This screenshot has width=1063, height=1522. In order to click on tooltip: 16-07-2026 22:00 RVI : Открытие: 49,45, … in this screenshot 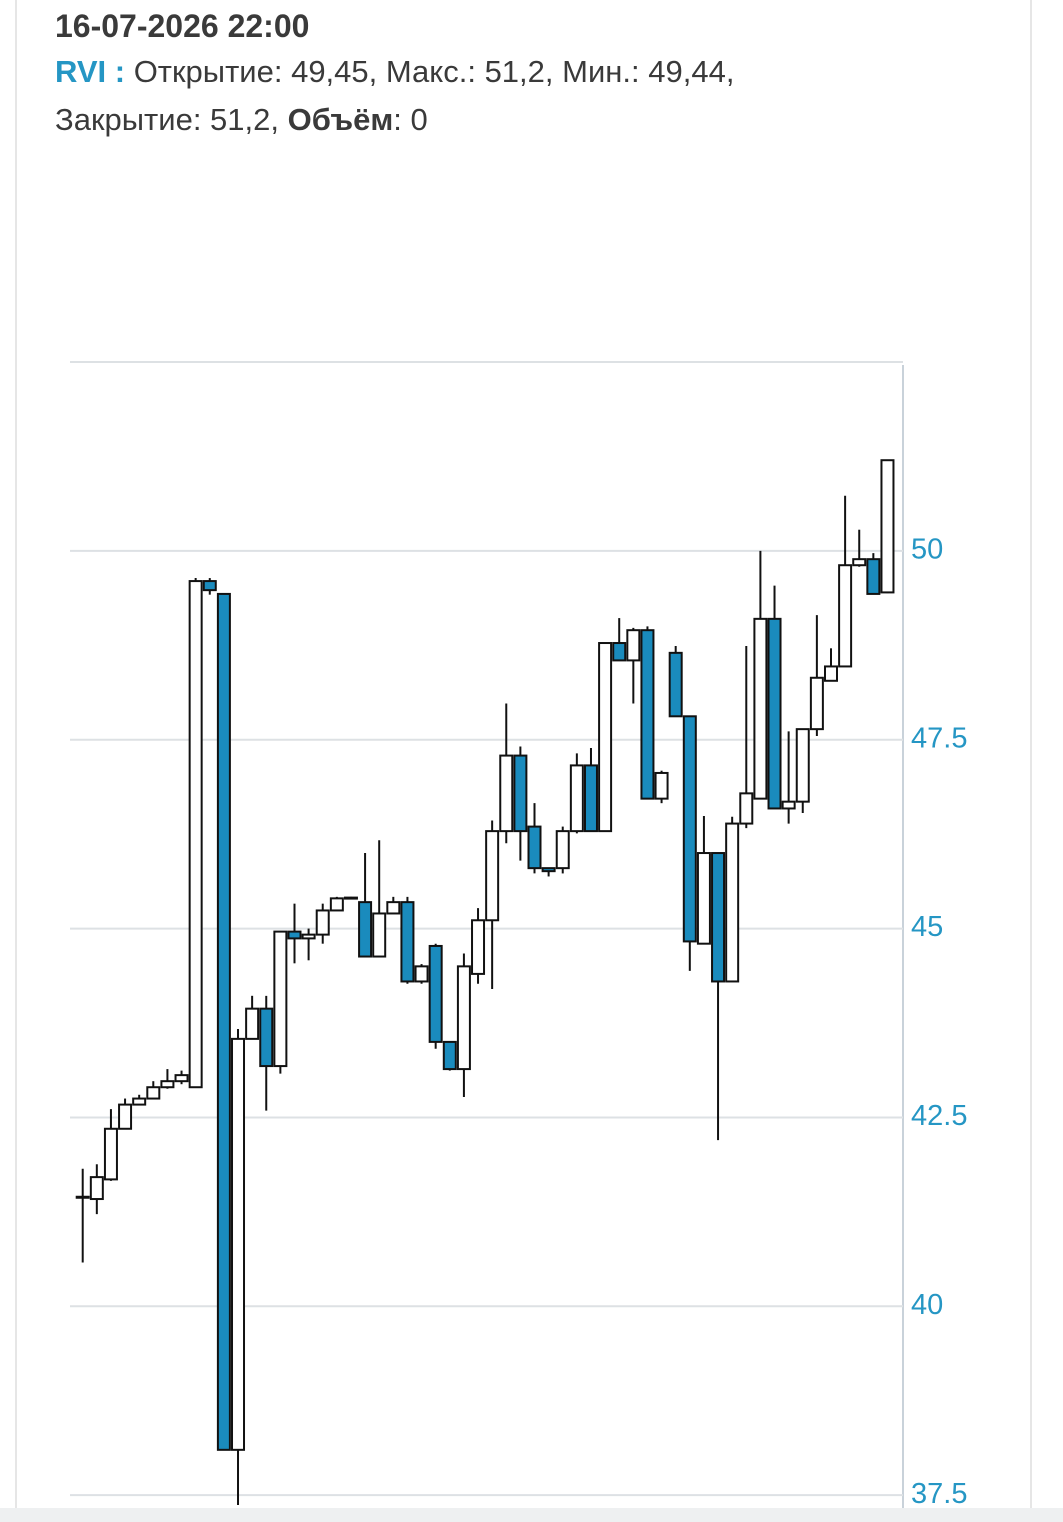, I will do `click(394, 74)`.